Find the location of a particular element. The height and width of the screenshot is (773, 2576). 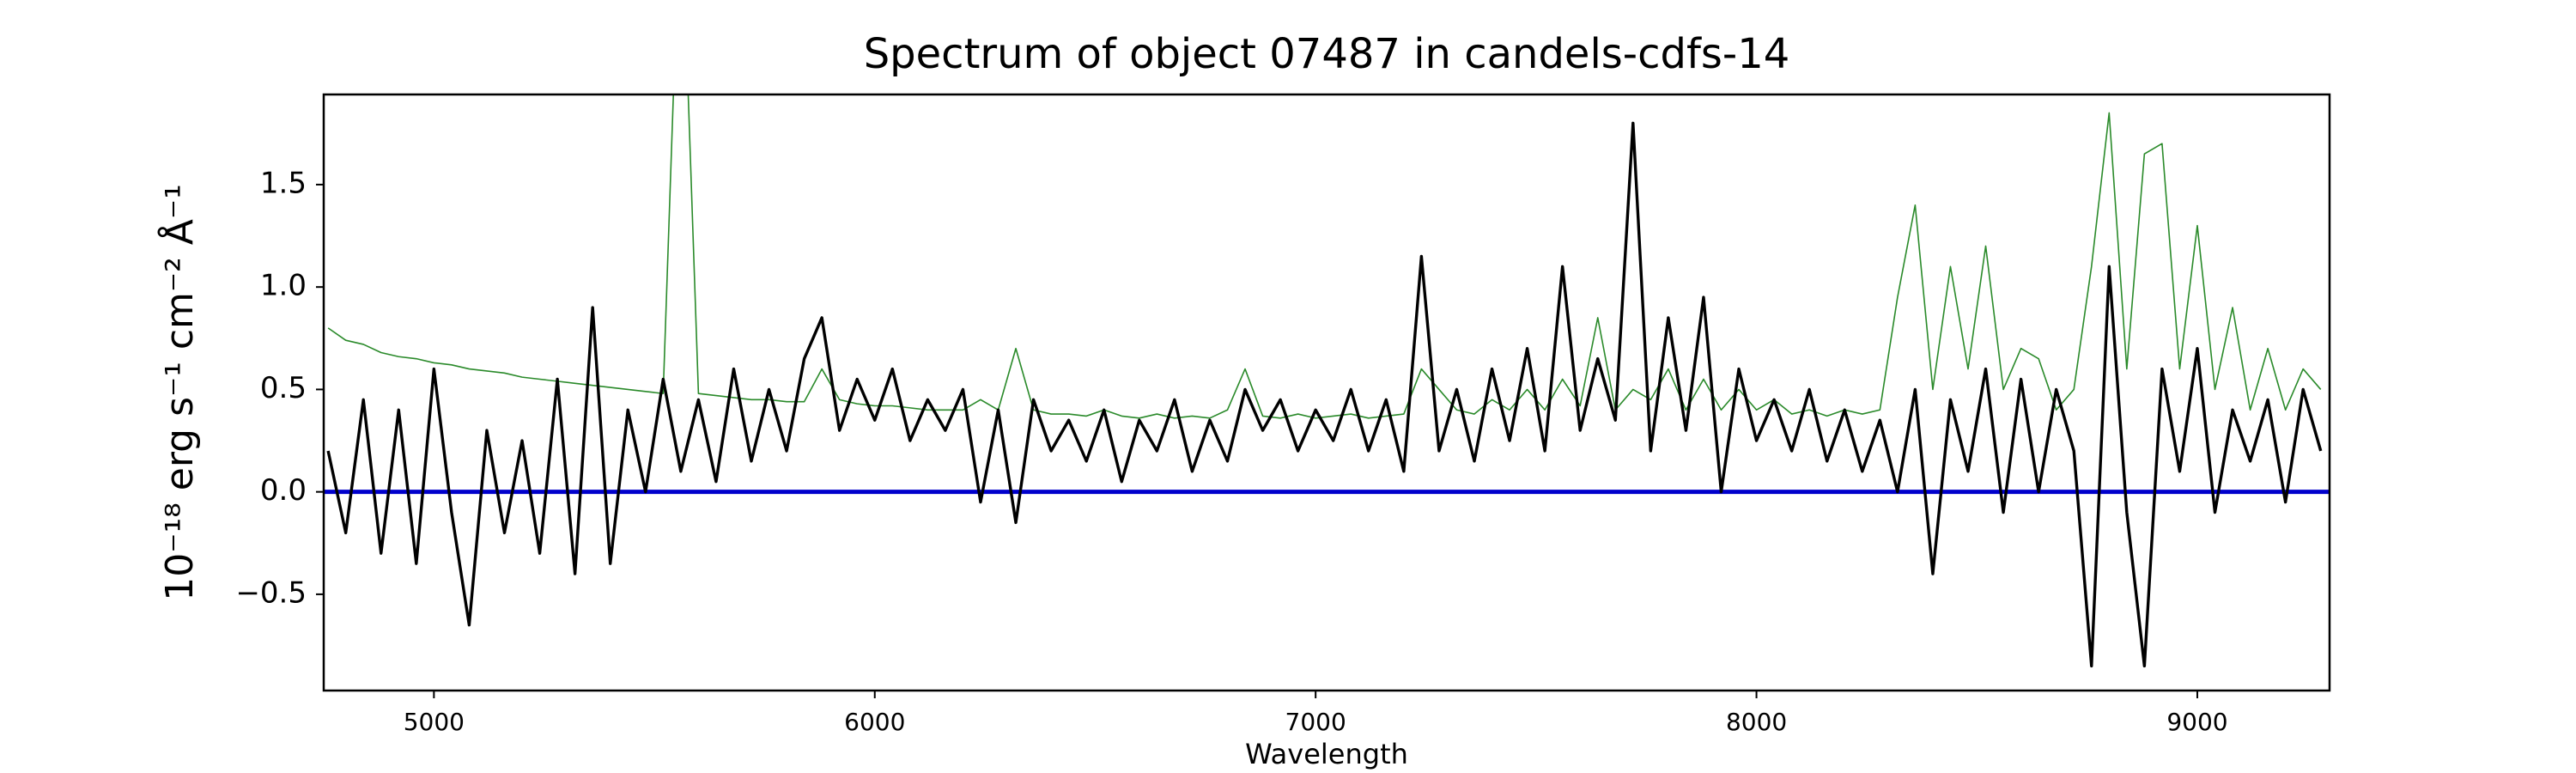

x-tick-label: 8000 is located at coordinates (1756, 722).